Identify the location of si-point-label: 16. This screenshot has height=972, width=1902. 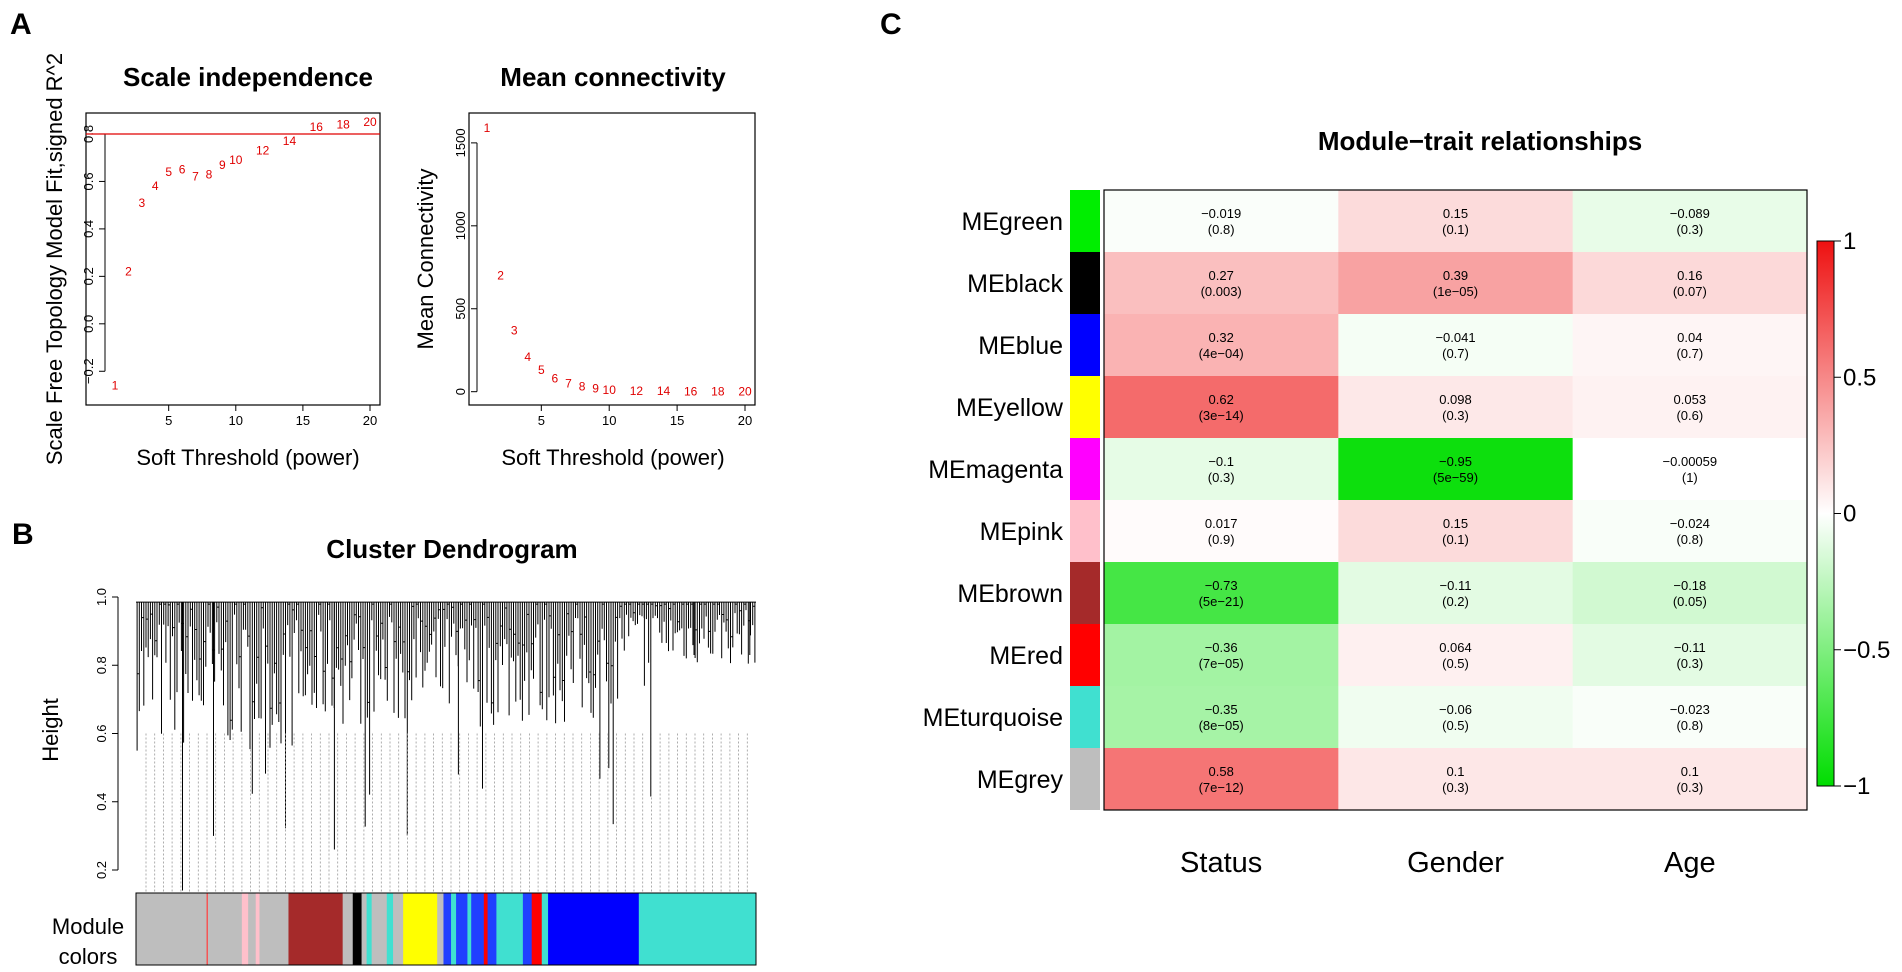
(317, 127).